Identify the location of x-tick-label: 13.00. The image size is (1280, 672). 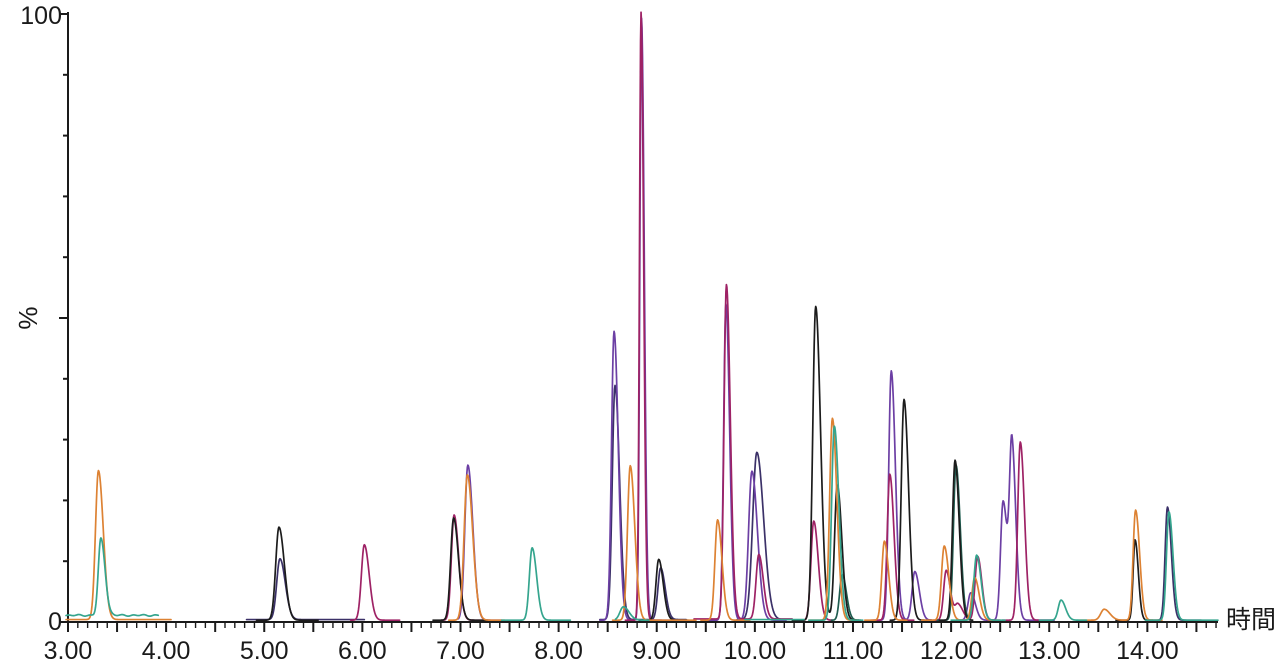
(1049, 651).